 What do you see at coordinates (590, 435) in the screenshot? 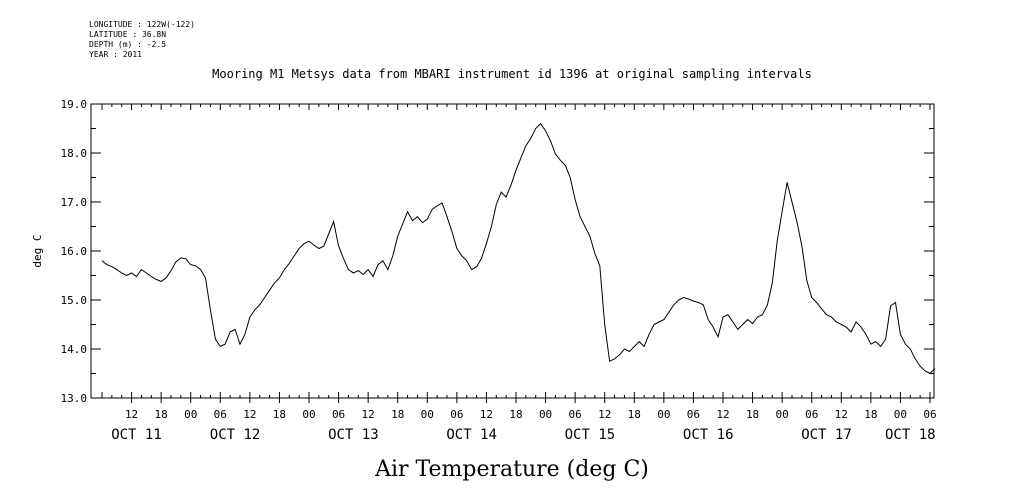
I see `x-day-label: OCT 15` at bounding box center [590, 435].